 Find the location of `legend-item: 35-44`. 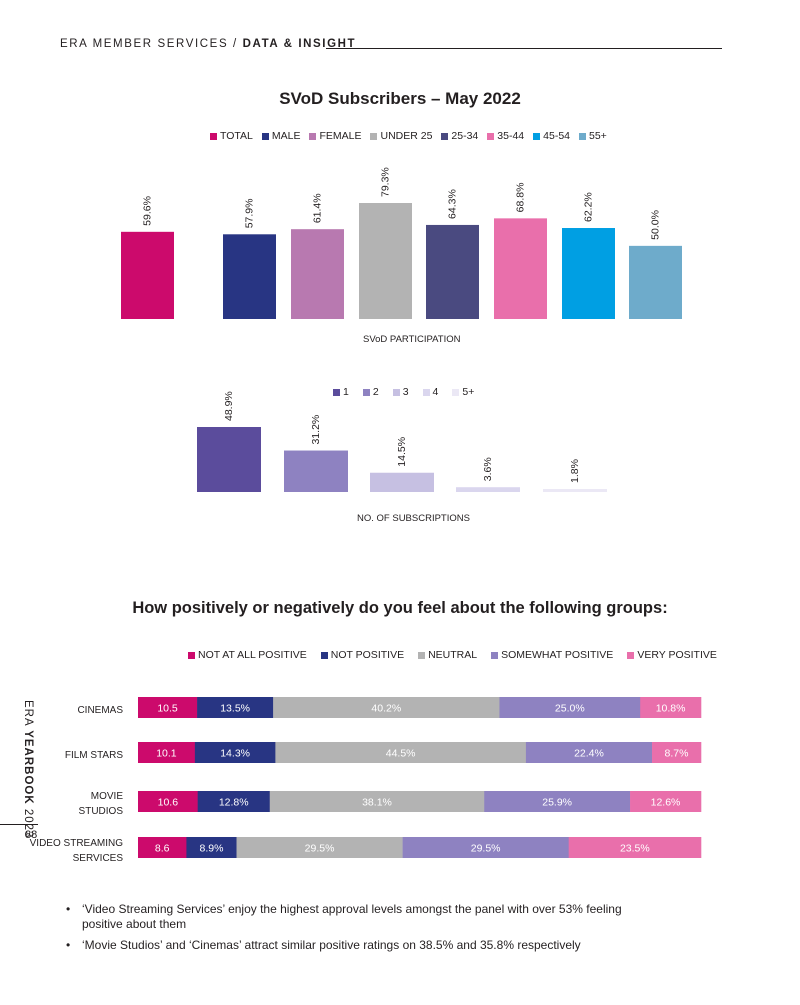

legend-item: 35-44 is located at coordinates (505, 136).